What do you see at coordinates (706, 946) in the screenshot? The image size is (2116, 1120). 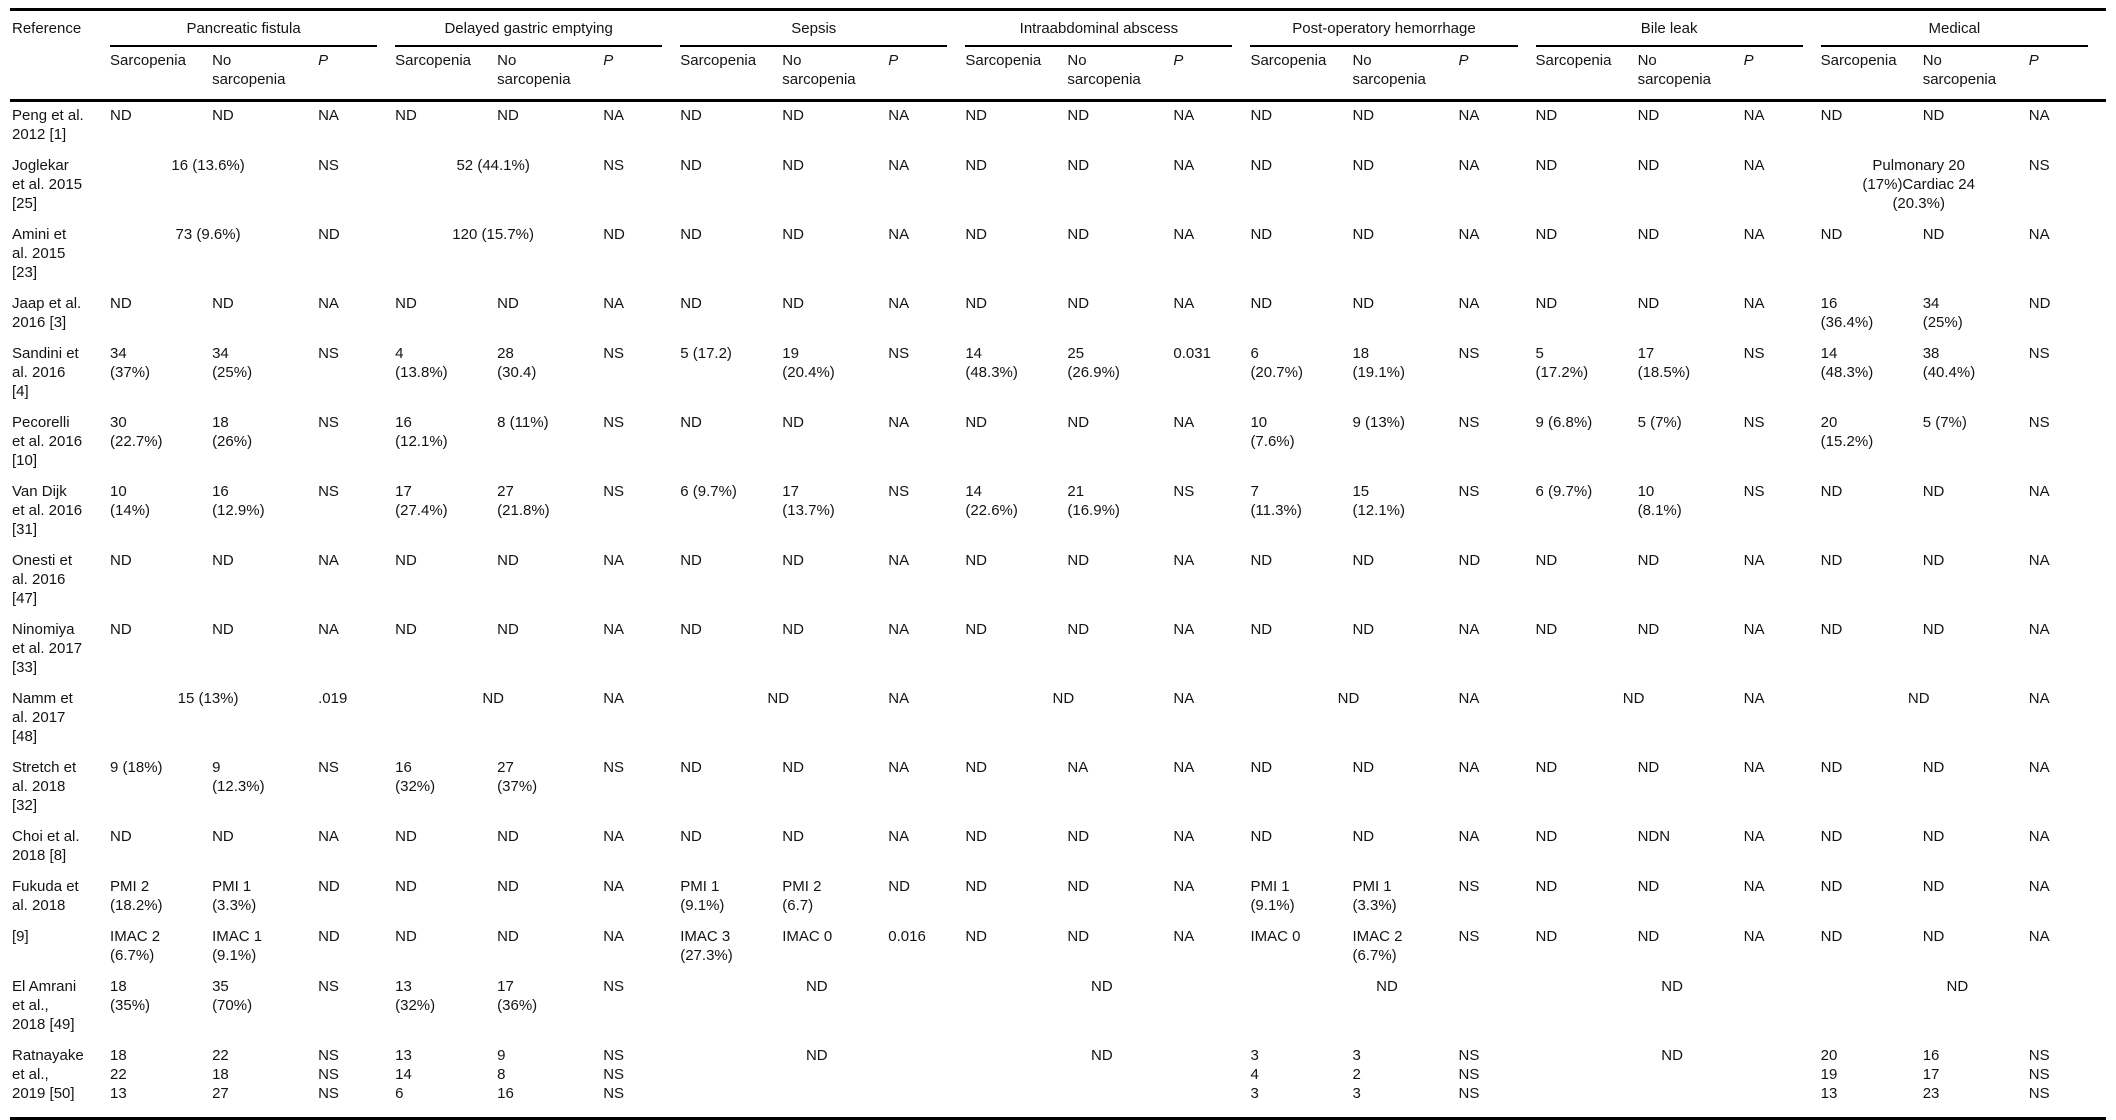 I see `data-cell: IMAC 3 (27.3%)` at bounding box center [706, 946].